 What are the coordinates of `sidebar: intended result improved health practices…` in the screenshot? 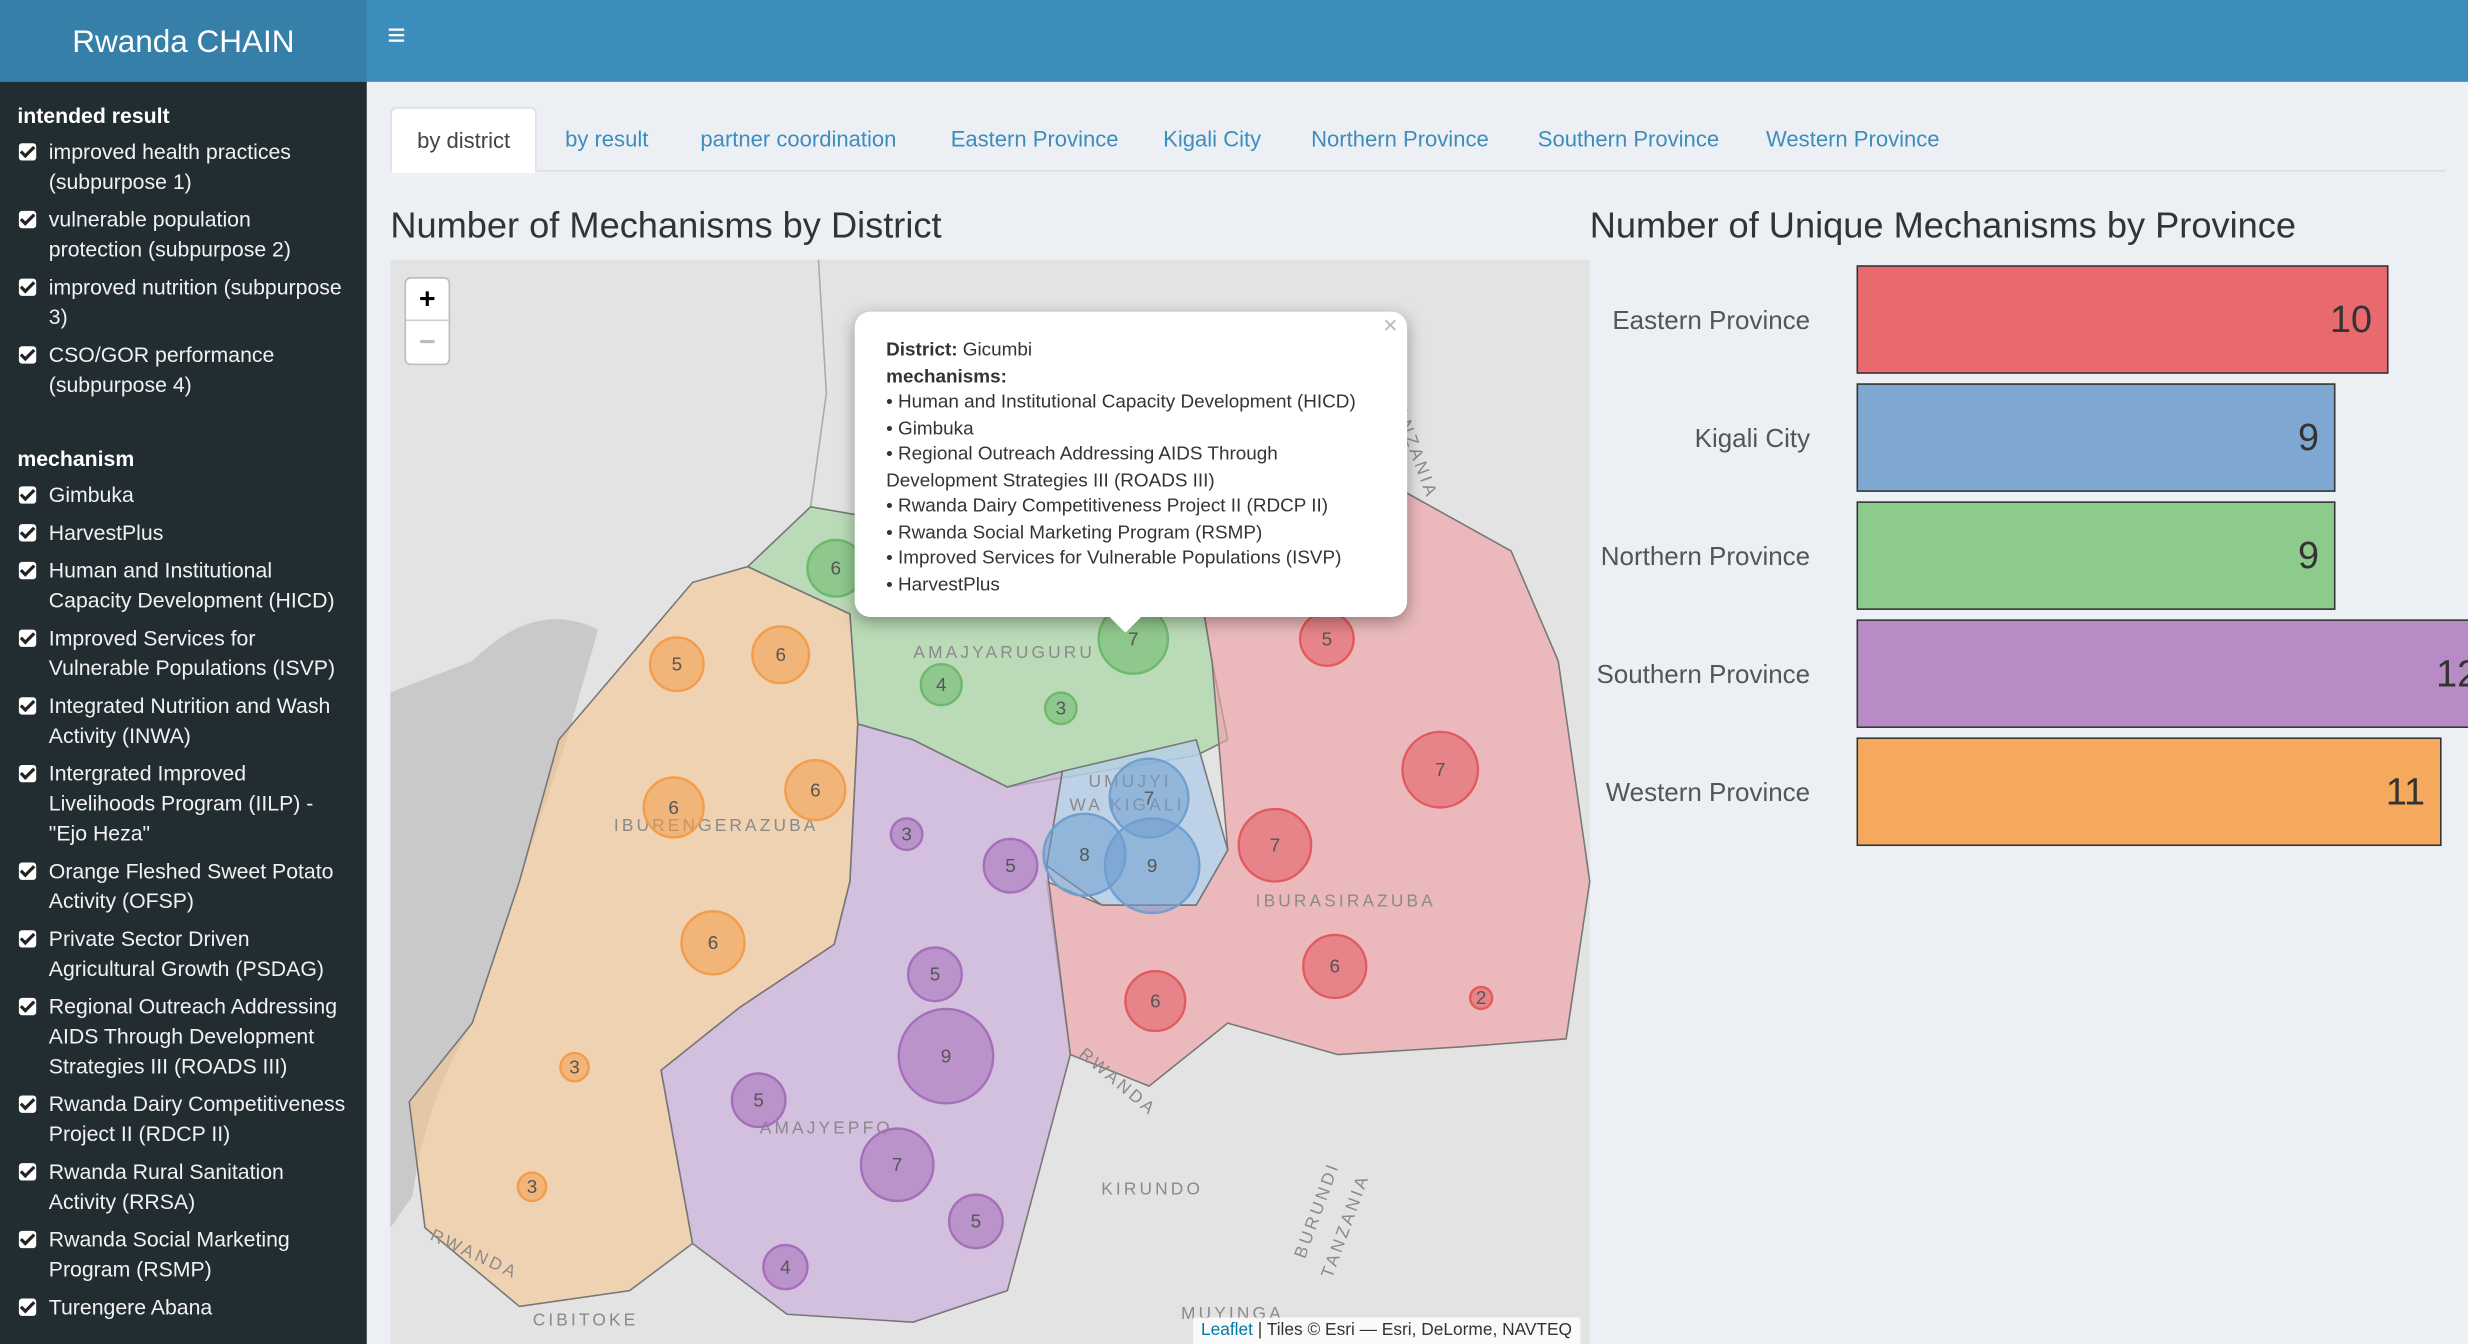 It's located at (183, 712).